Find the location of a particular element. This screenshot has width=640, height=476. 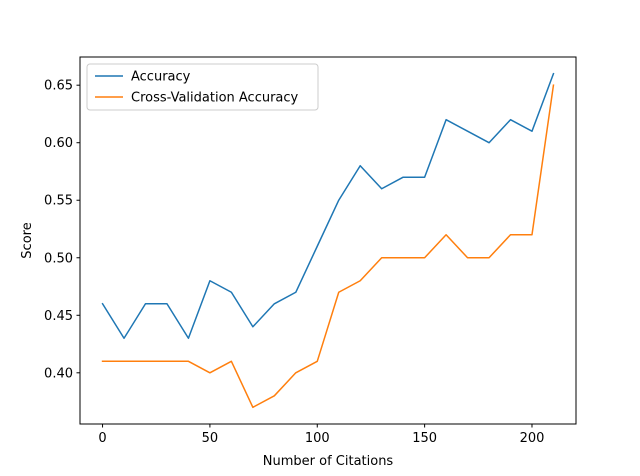

x-tick-label: 50 is located at coordinates (210, 438).